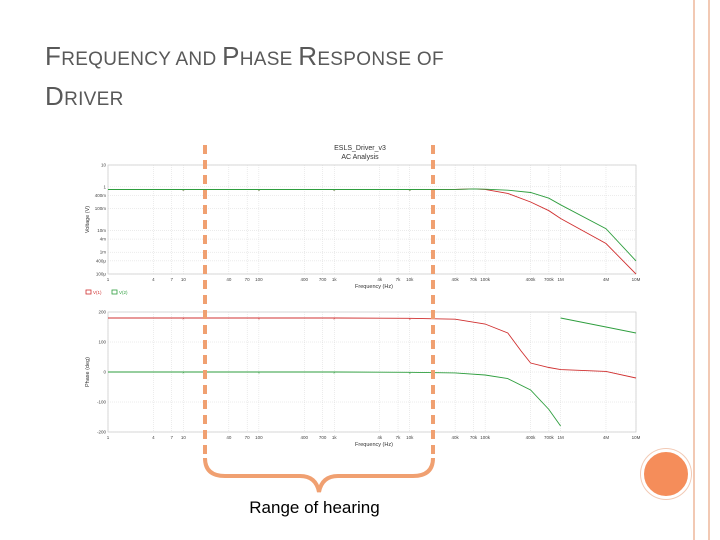 The height and width of the screenshot is (540, 720). What do you see at coordinates (325, 78) in the screenshot?
I see `slide-title: FREQUENCY AND PHASE RESPONSE OF DRIVER` at bounding box center [325, 78].